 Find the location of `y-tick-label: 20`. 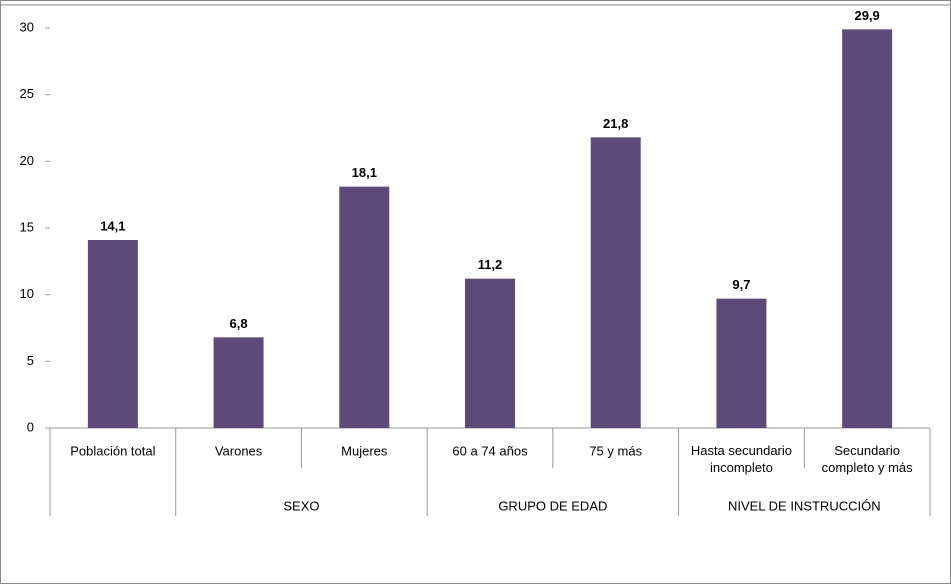

y-tick-label: 20 is located at coordinates (27, 160).